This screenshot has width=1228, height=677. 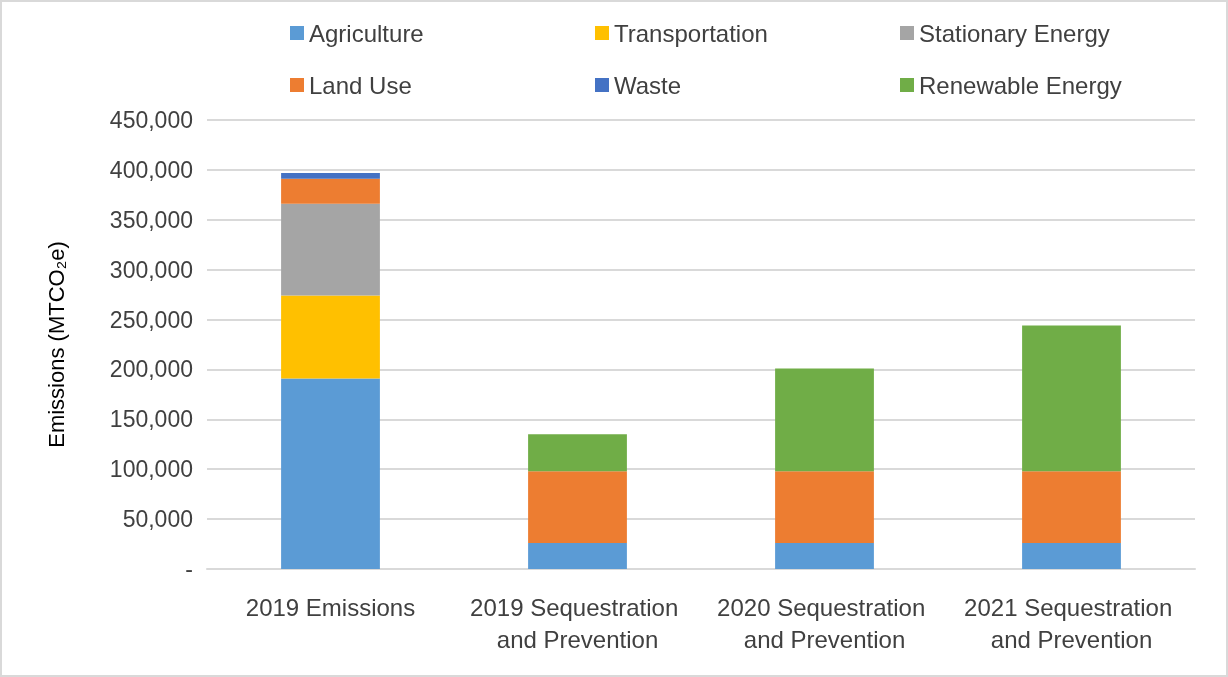 What do you see at coordinates (1014, 33) in the screenshot?
I see `legend-label: Stationary Energy` at bounding box center [1014, 33].